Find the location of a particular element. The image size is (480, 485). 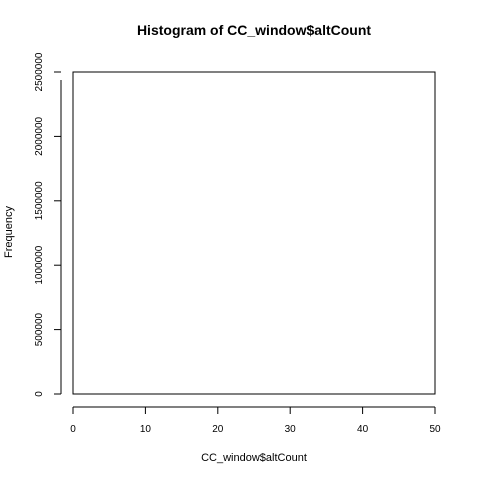

x-tick-label: 30 is located at coordinates (291, 429).